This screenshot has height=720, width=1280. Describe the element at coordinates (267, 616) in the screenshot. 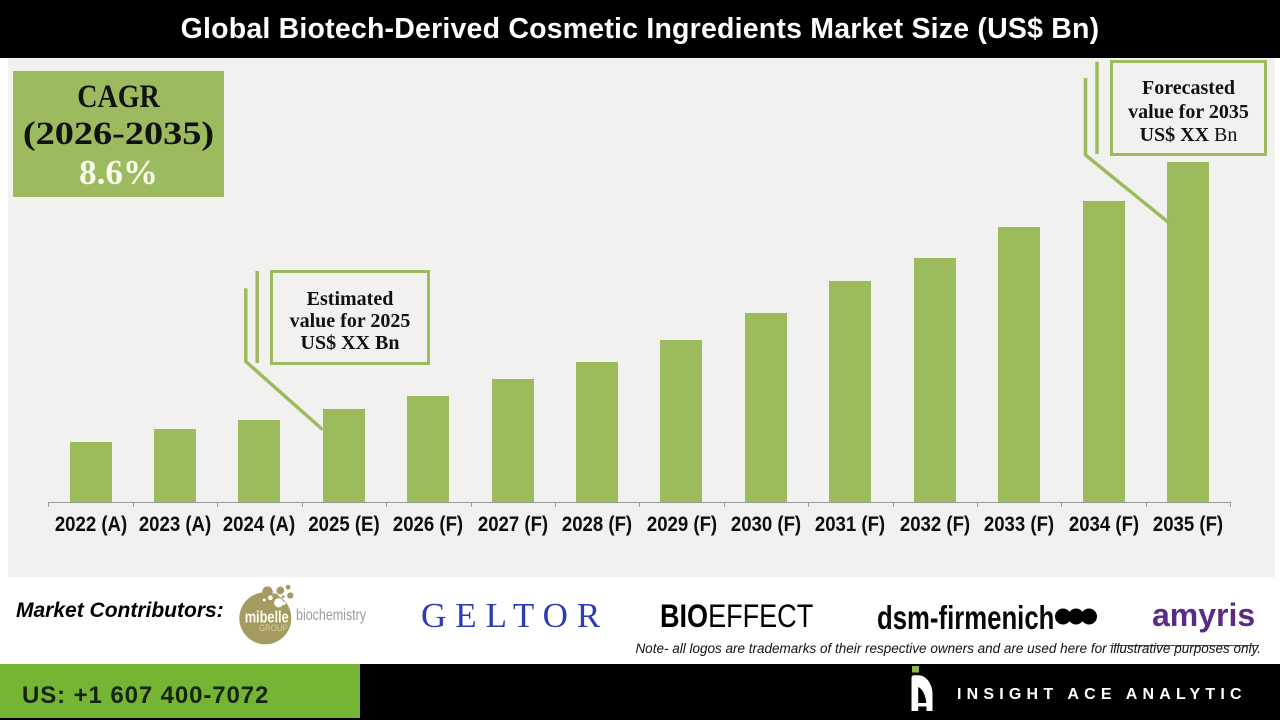

I see `svg-text: mibelle` at that location.